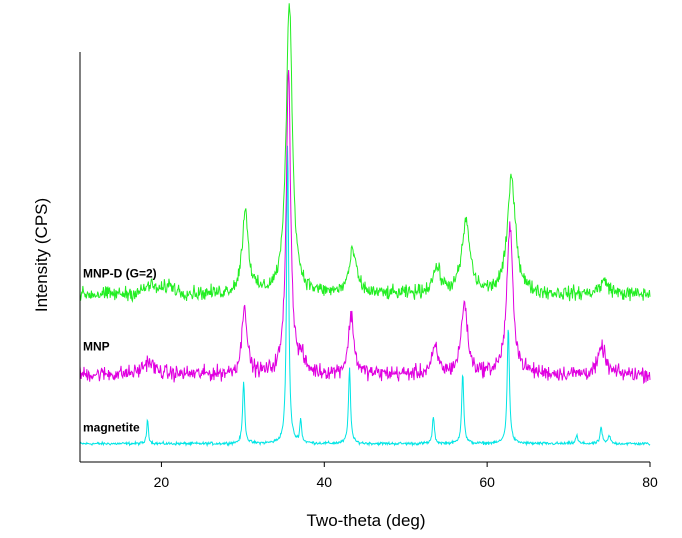 The height and width of the screenshot is (538, 682). What do you see at coordinates (487, 482) in the screenshot?
I see `x-tick-label: 60` at bounding box center [487, 482].